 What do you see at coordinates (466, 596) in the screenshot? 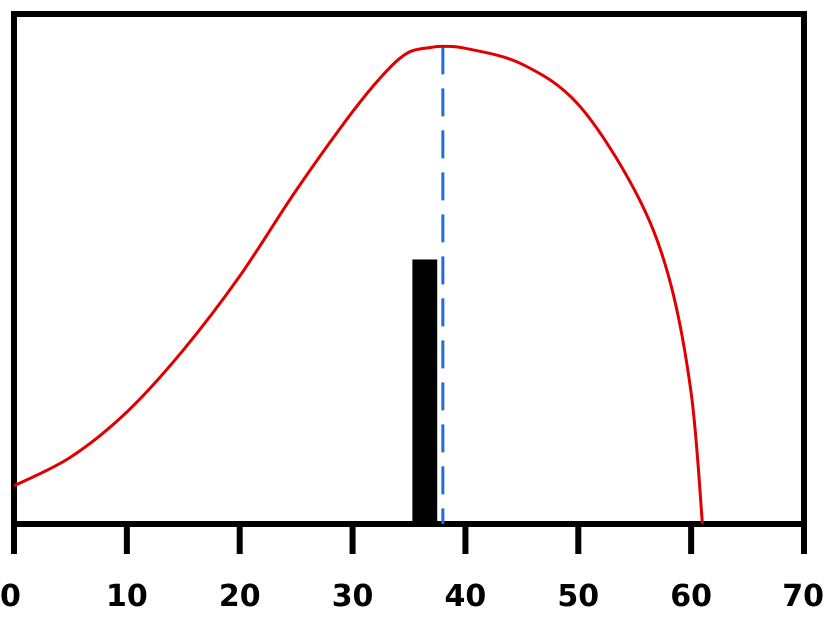
I see `x-tick-label: 40` at bounding box center [466, 596].